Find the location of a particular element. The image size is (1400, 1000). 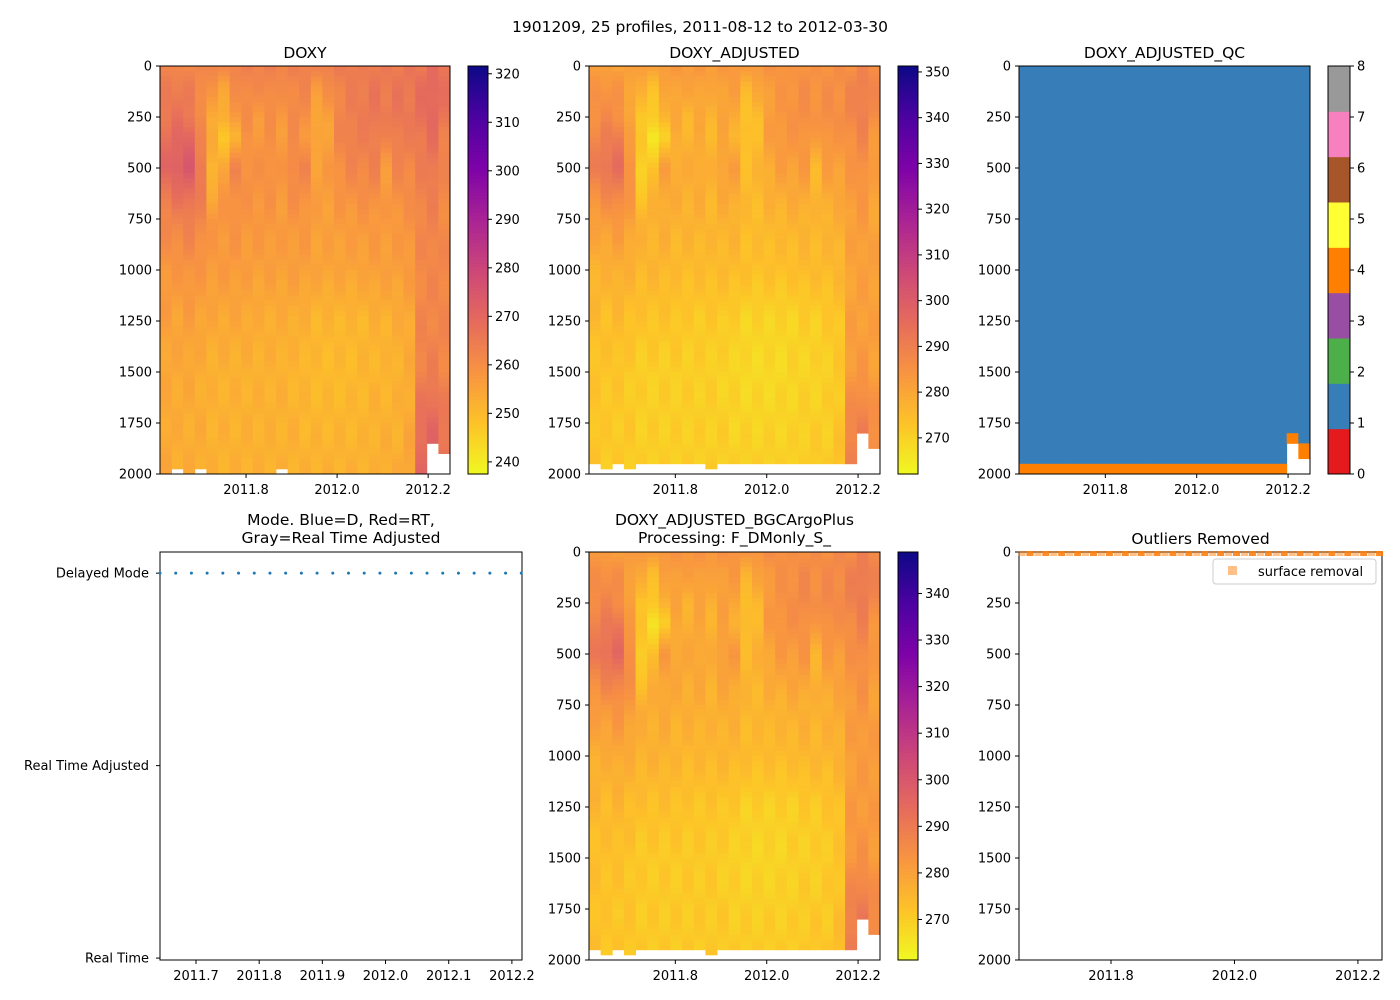

doxy-adjusted-colorbar-segment is located at coordinates (908, 452).